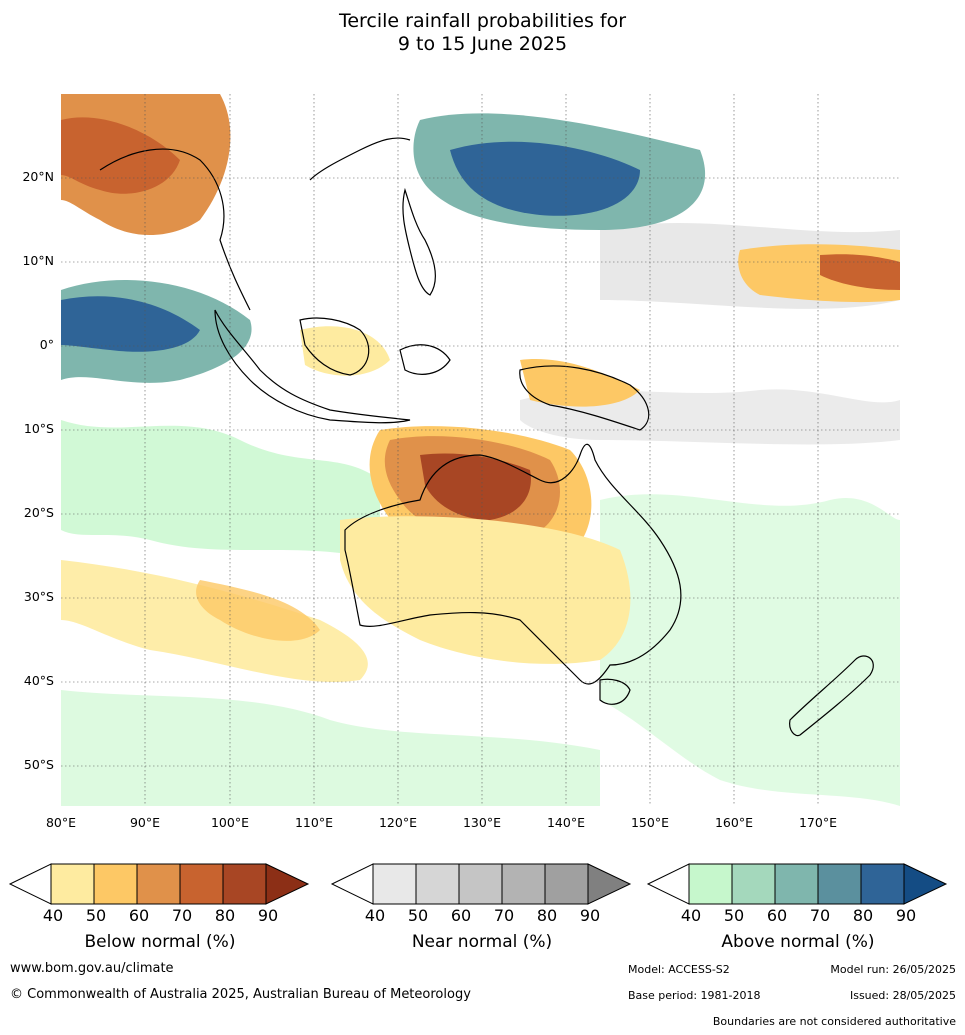 The width and height of the screenshot is (965, 1035). What do you see at coordinates (287, 884) in the screenshot?
I see `below-colorbar-high-extend` at bounding box center [287, 884].